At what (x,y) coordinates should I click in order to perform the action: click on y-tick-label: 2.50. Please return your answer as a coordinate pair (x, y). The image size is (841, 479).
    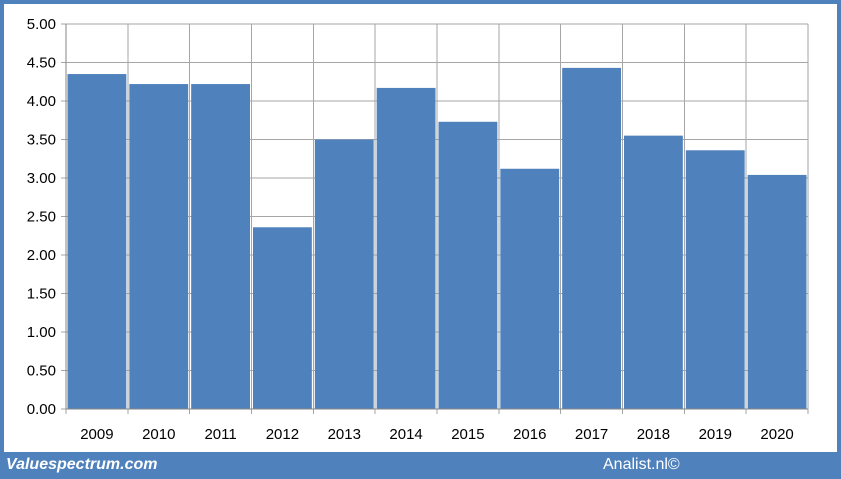
    Looking at the image, I should click on (41, 217).